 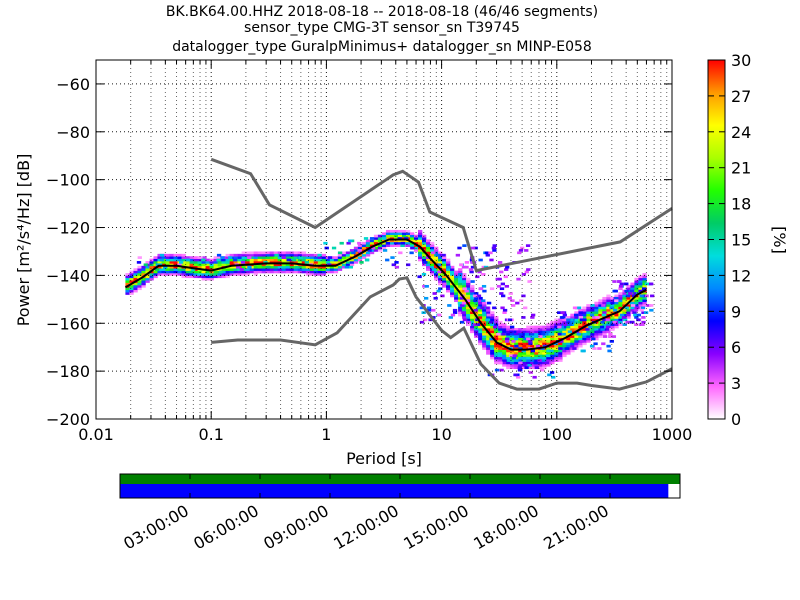 What do you see at coordinates (394, 491) in the screenshot?
I see `timeline-bar-psd` at bounding box center [394, 491].